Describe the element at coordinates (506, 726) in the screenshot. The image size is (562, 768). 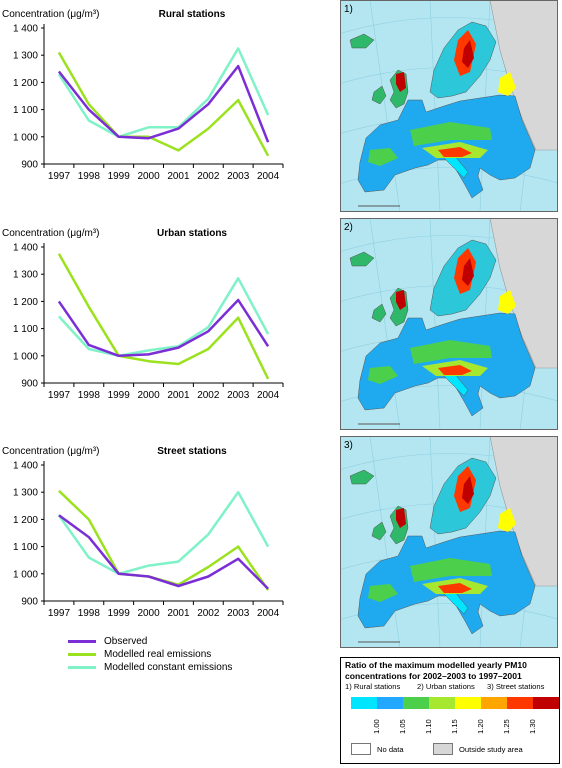
I see `map-scale-tick-label: 1.25` at that location.